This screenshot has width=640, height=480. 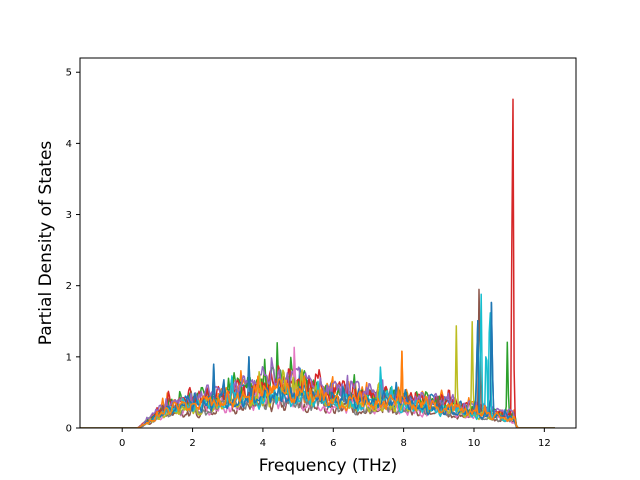 I want to click on x-tick-label: 12, so click(x=544, y=443).